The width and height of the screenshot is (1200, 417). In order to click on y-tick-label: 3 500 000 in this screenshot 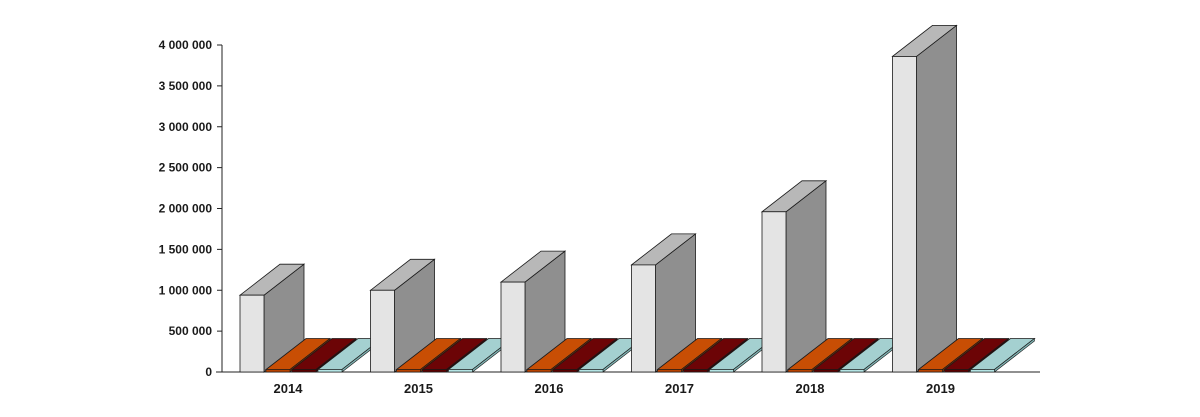, I will do `click(186, 86)`.